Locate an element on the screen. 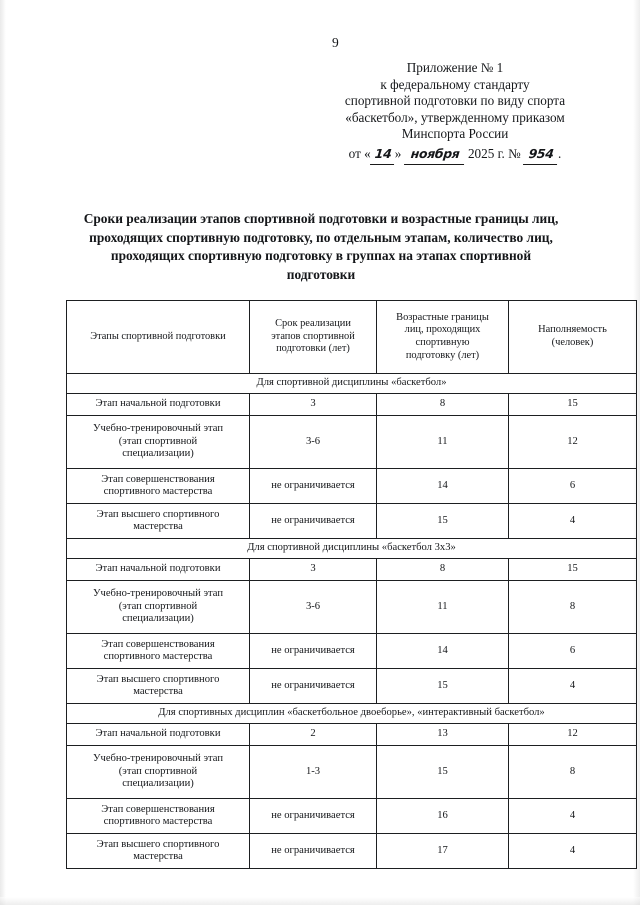 The height and width of the screenshot is (905, 640). approval-line-1: Приложение № 1 is located at coordinates (455, 67).